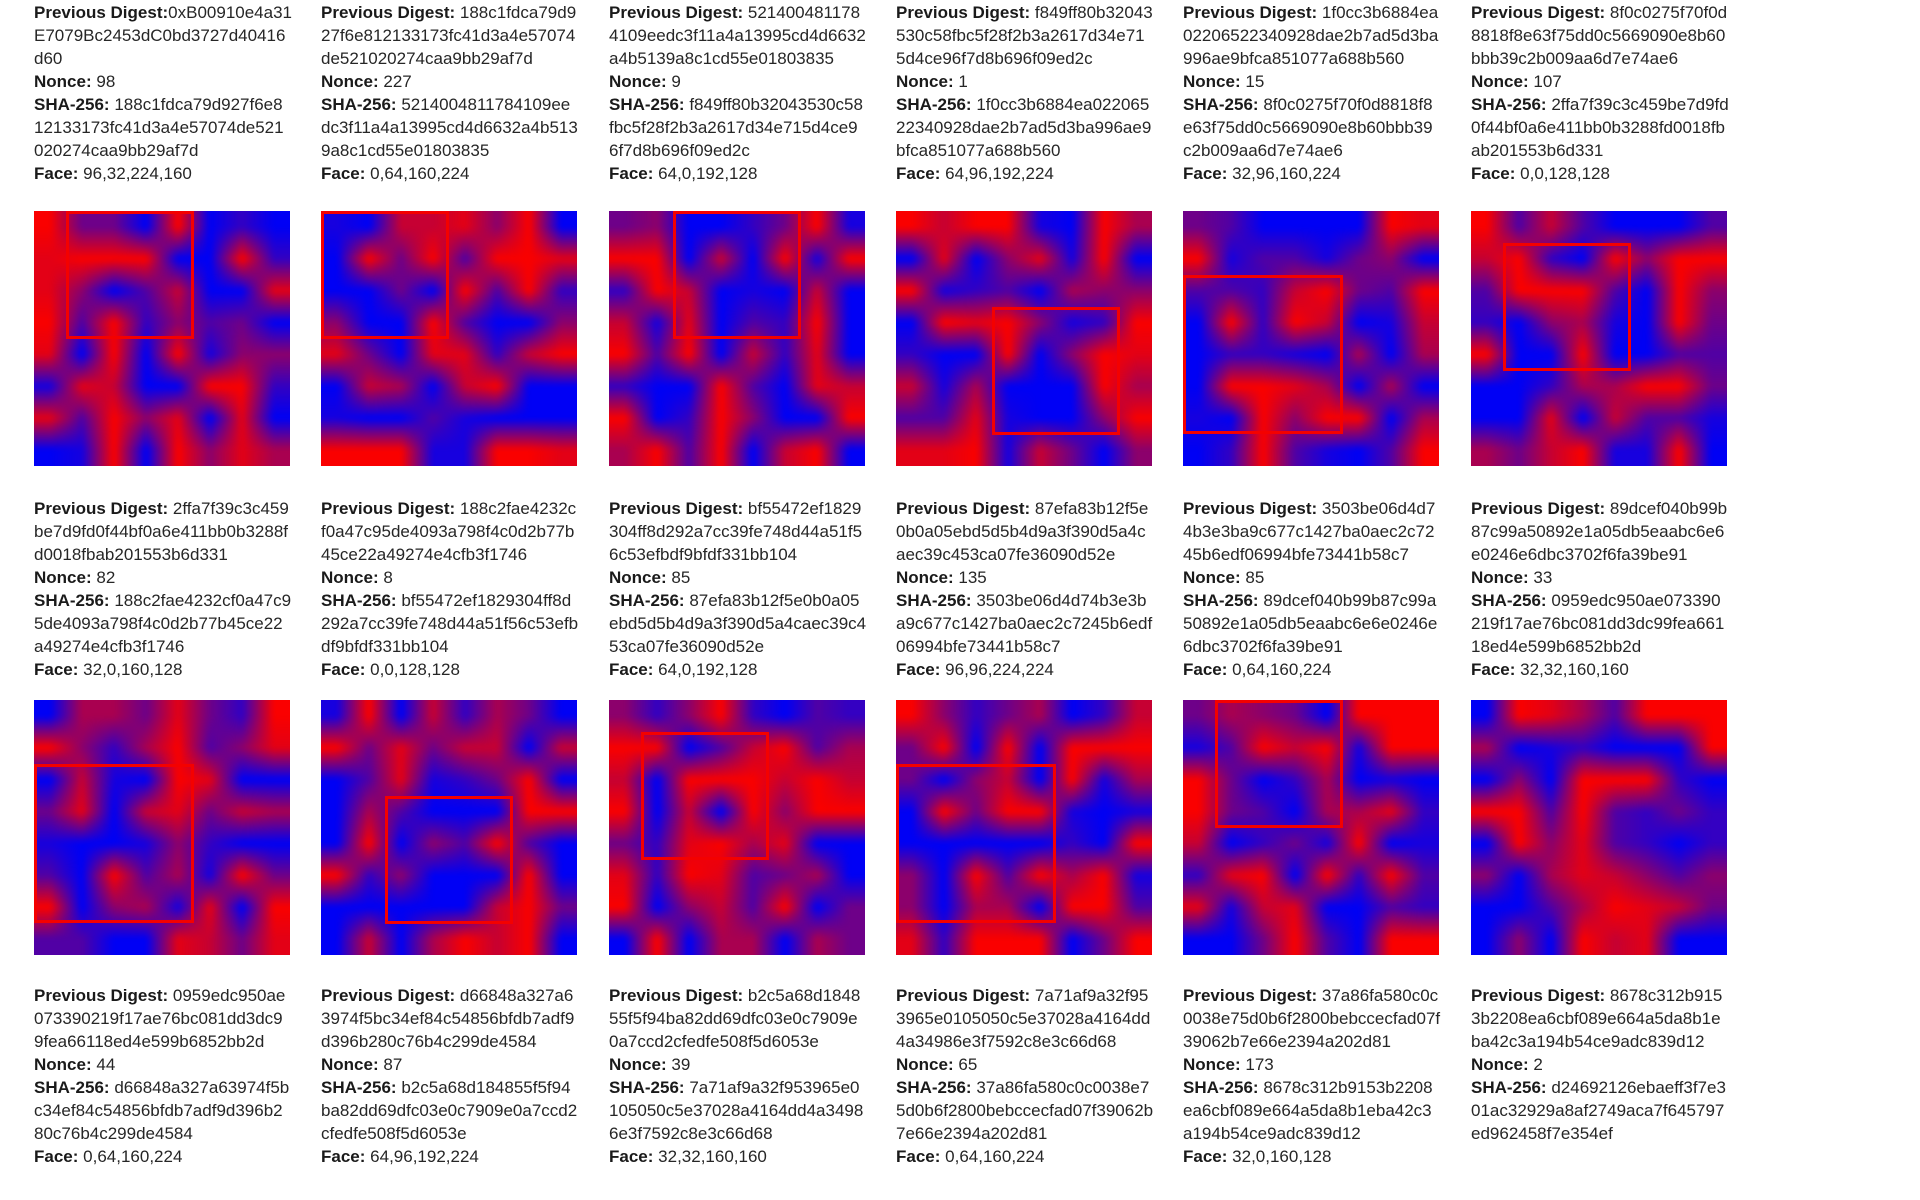  Describe the element at coordinates (738, 173) in the screenshot. I see `face-field: Face: 64,0,192,128` at that location.